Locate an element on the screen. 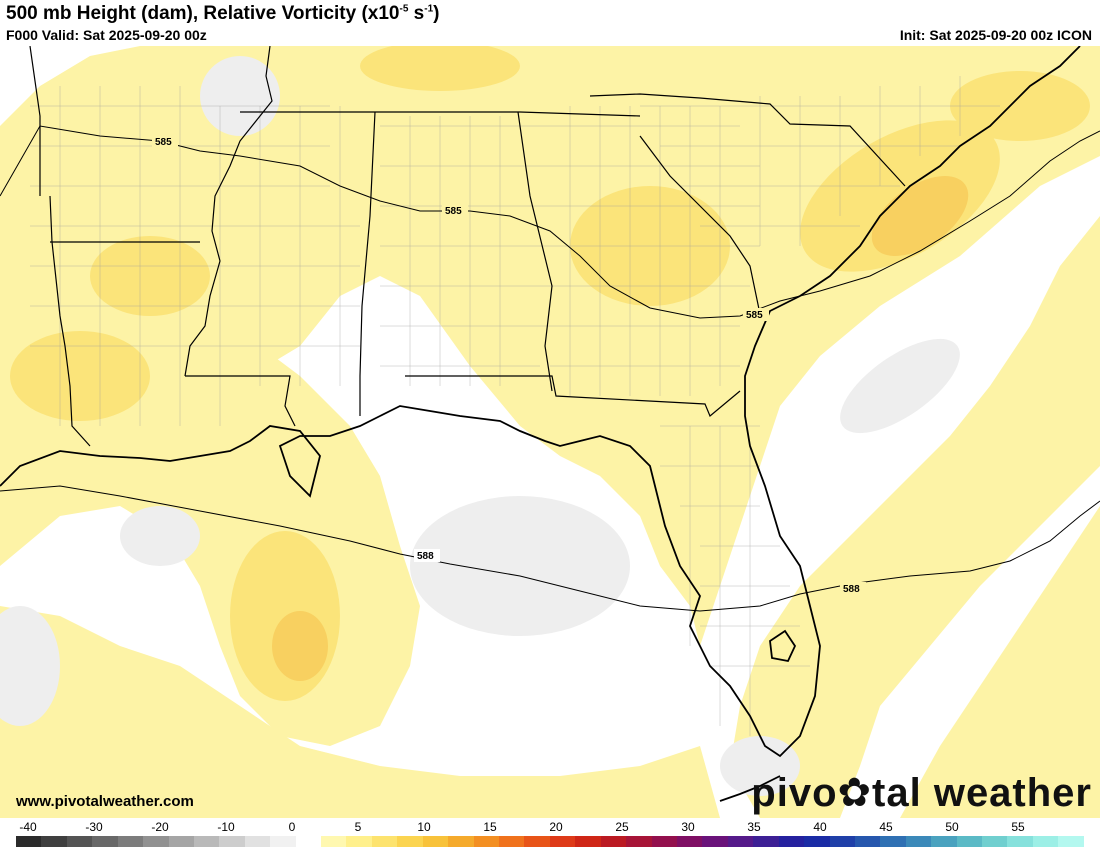 The height and width of the screenshot is (850, 1100). colorbar-tick: 55 is located at coordinates (1018, 827).